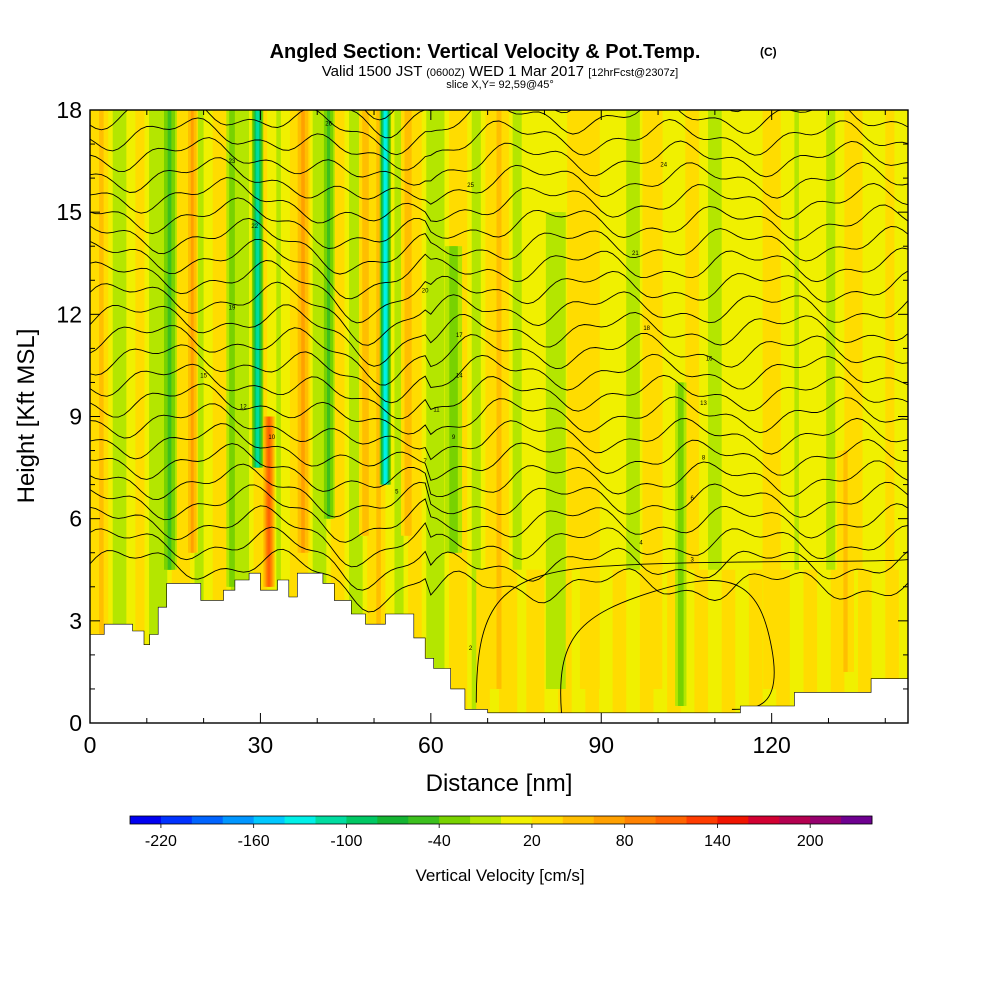 The width and height of the screenshot is (1000, 1000). Describe the element at coordinates (499, 647) in the screenshot. I see `terrain-mask` at that location.